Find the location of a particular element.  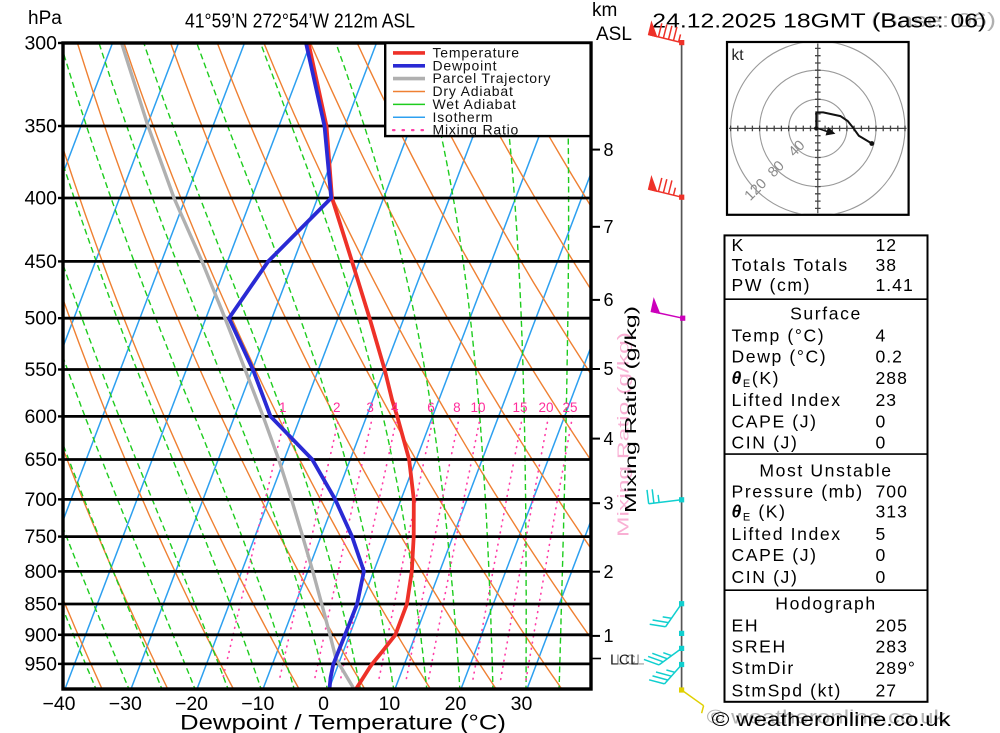

svg-text: −20 is located at coordinates (191, 704).